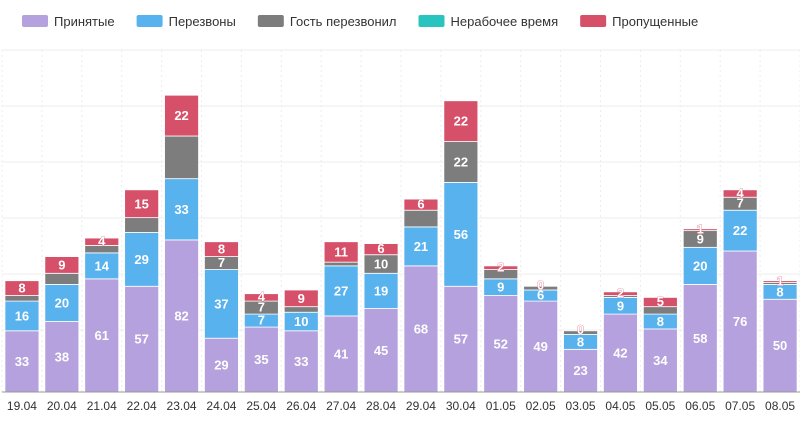  I want to click on legend-item: Пропущенные, so click(639, 21).